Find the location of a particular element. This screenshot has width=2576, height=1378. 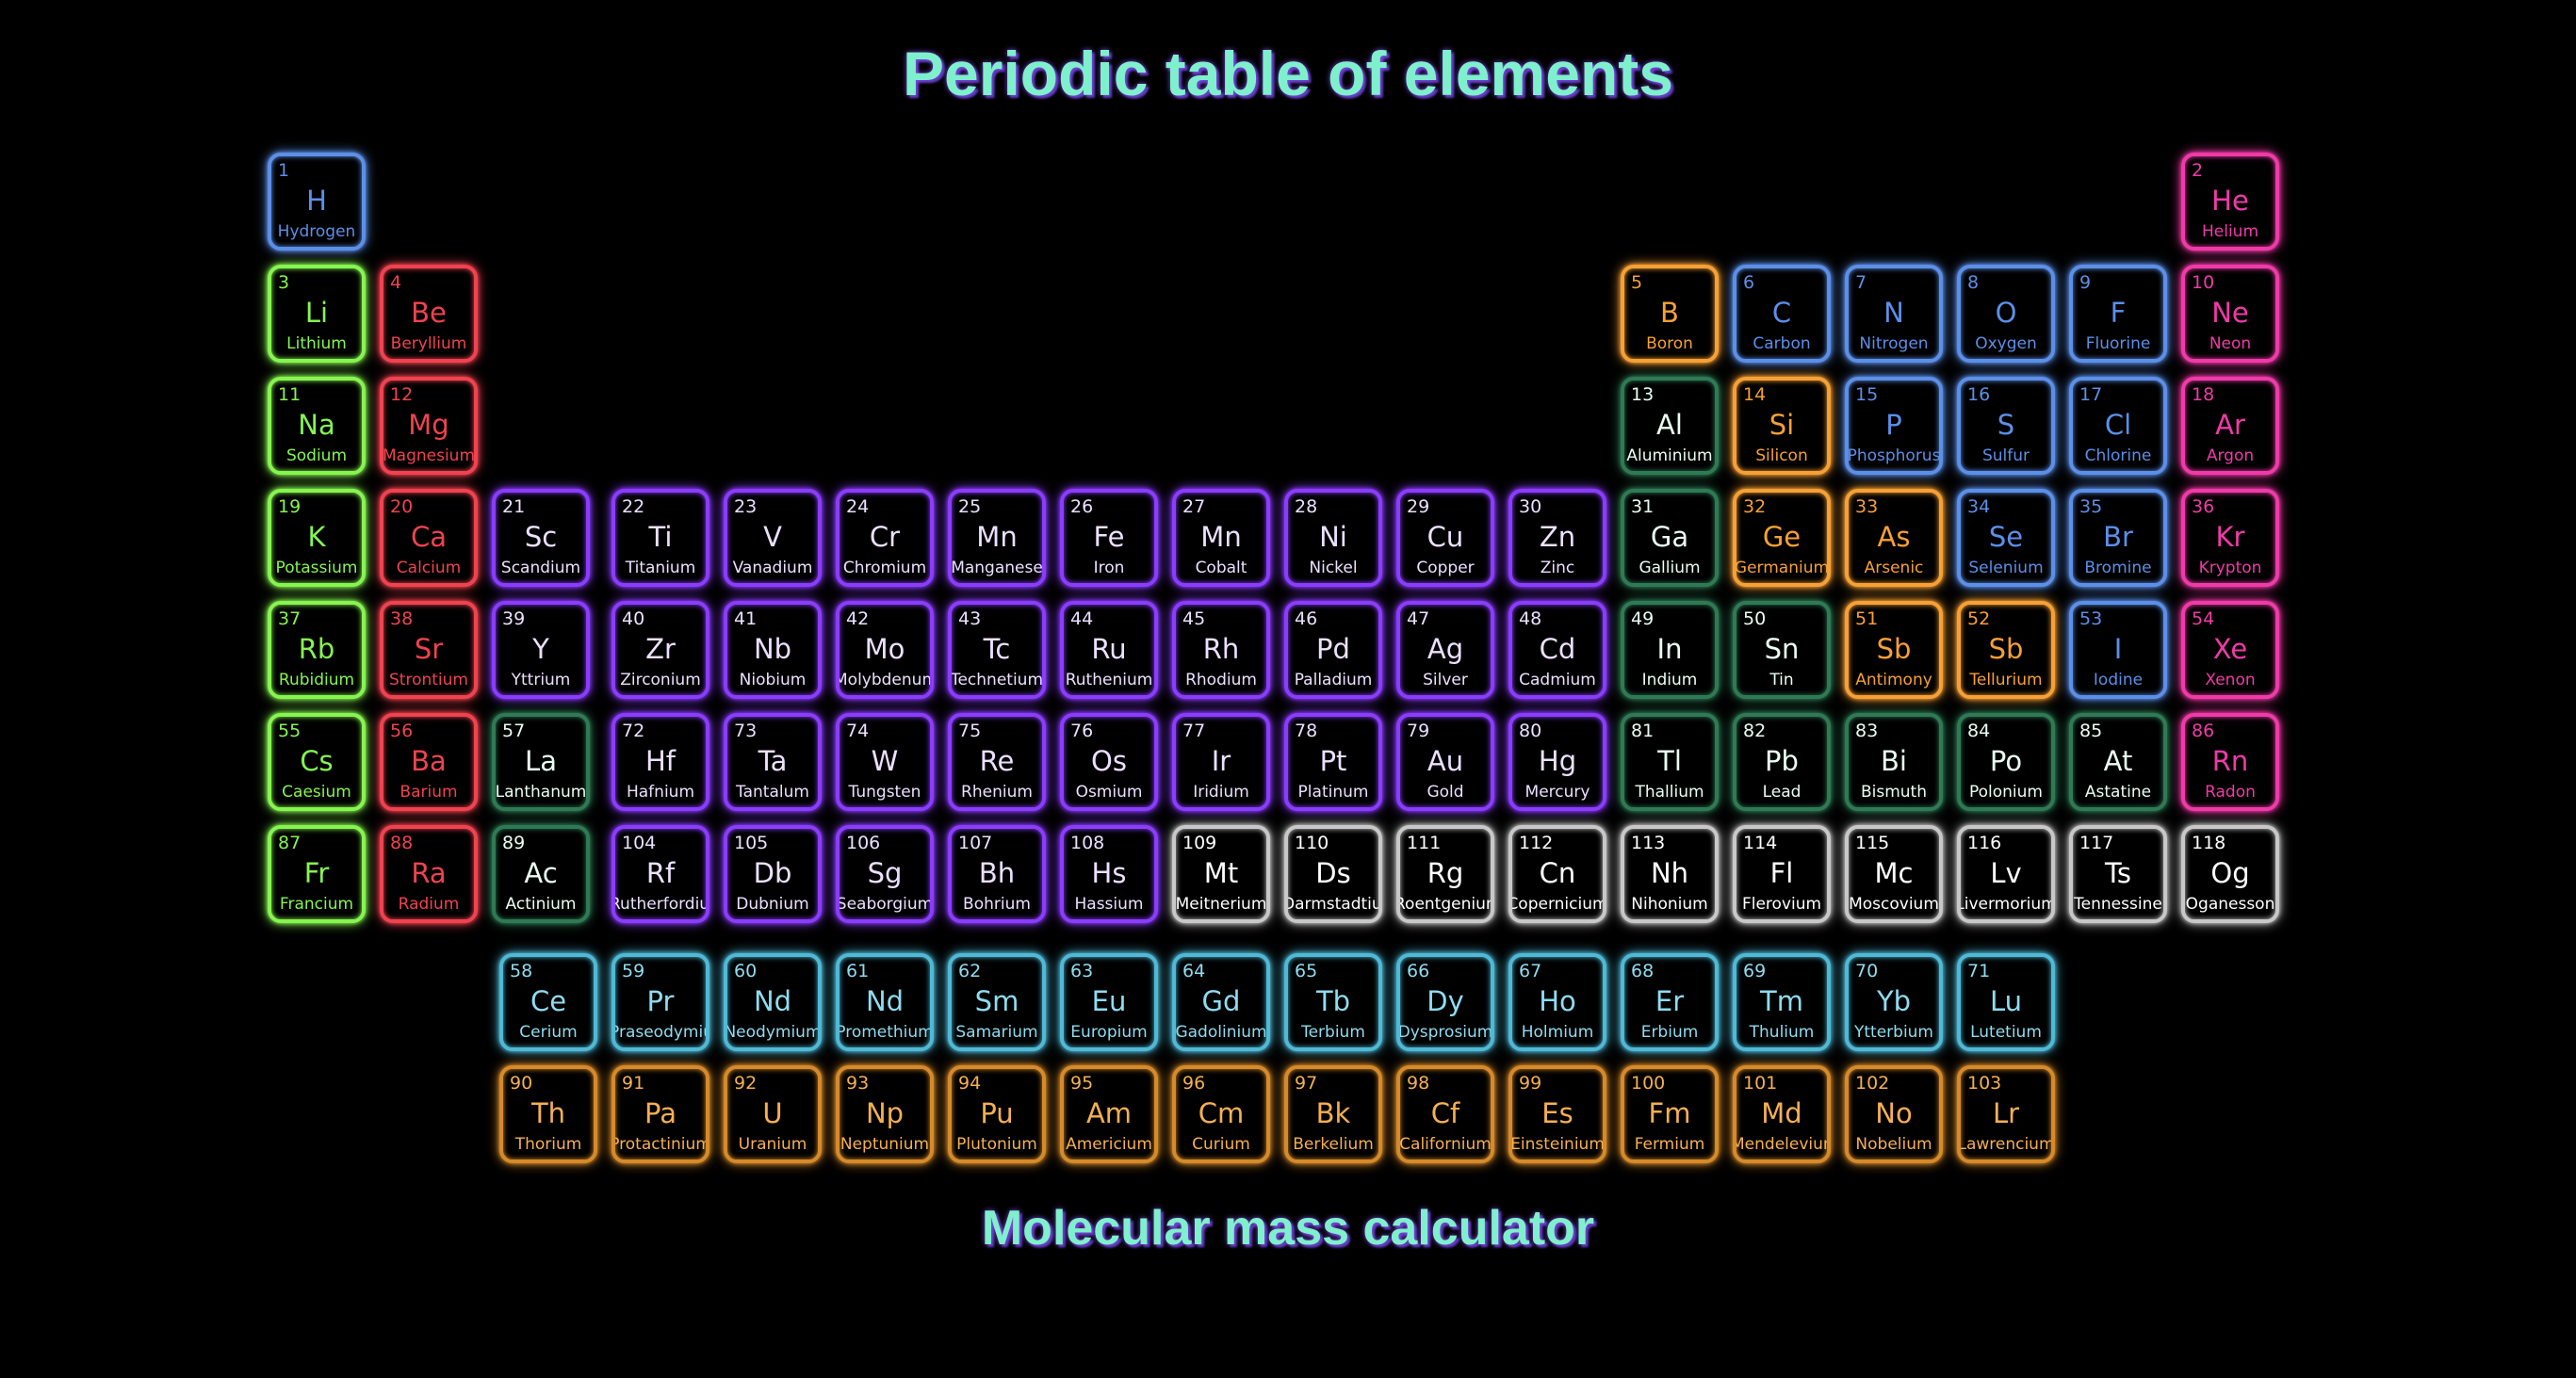

element-tile-boron: 5 B Boron is located at coordinates (1670, 314).